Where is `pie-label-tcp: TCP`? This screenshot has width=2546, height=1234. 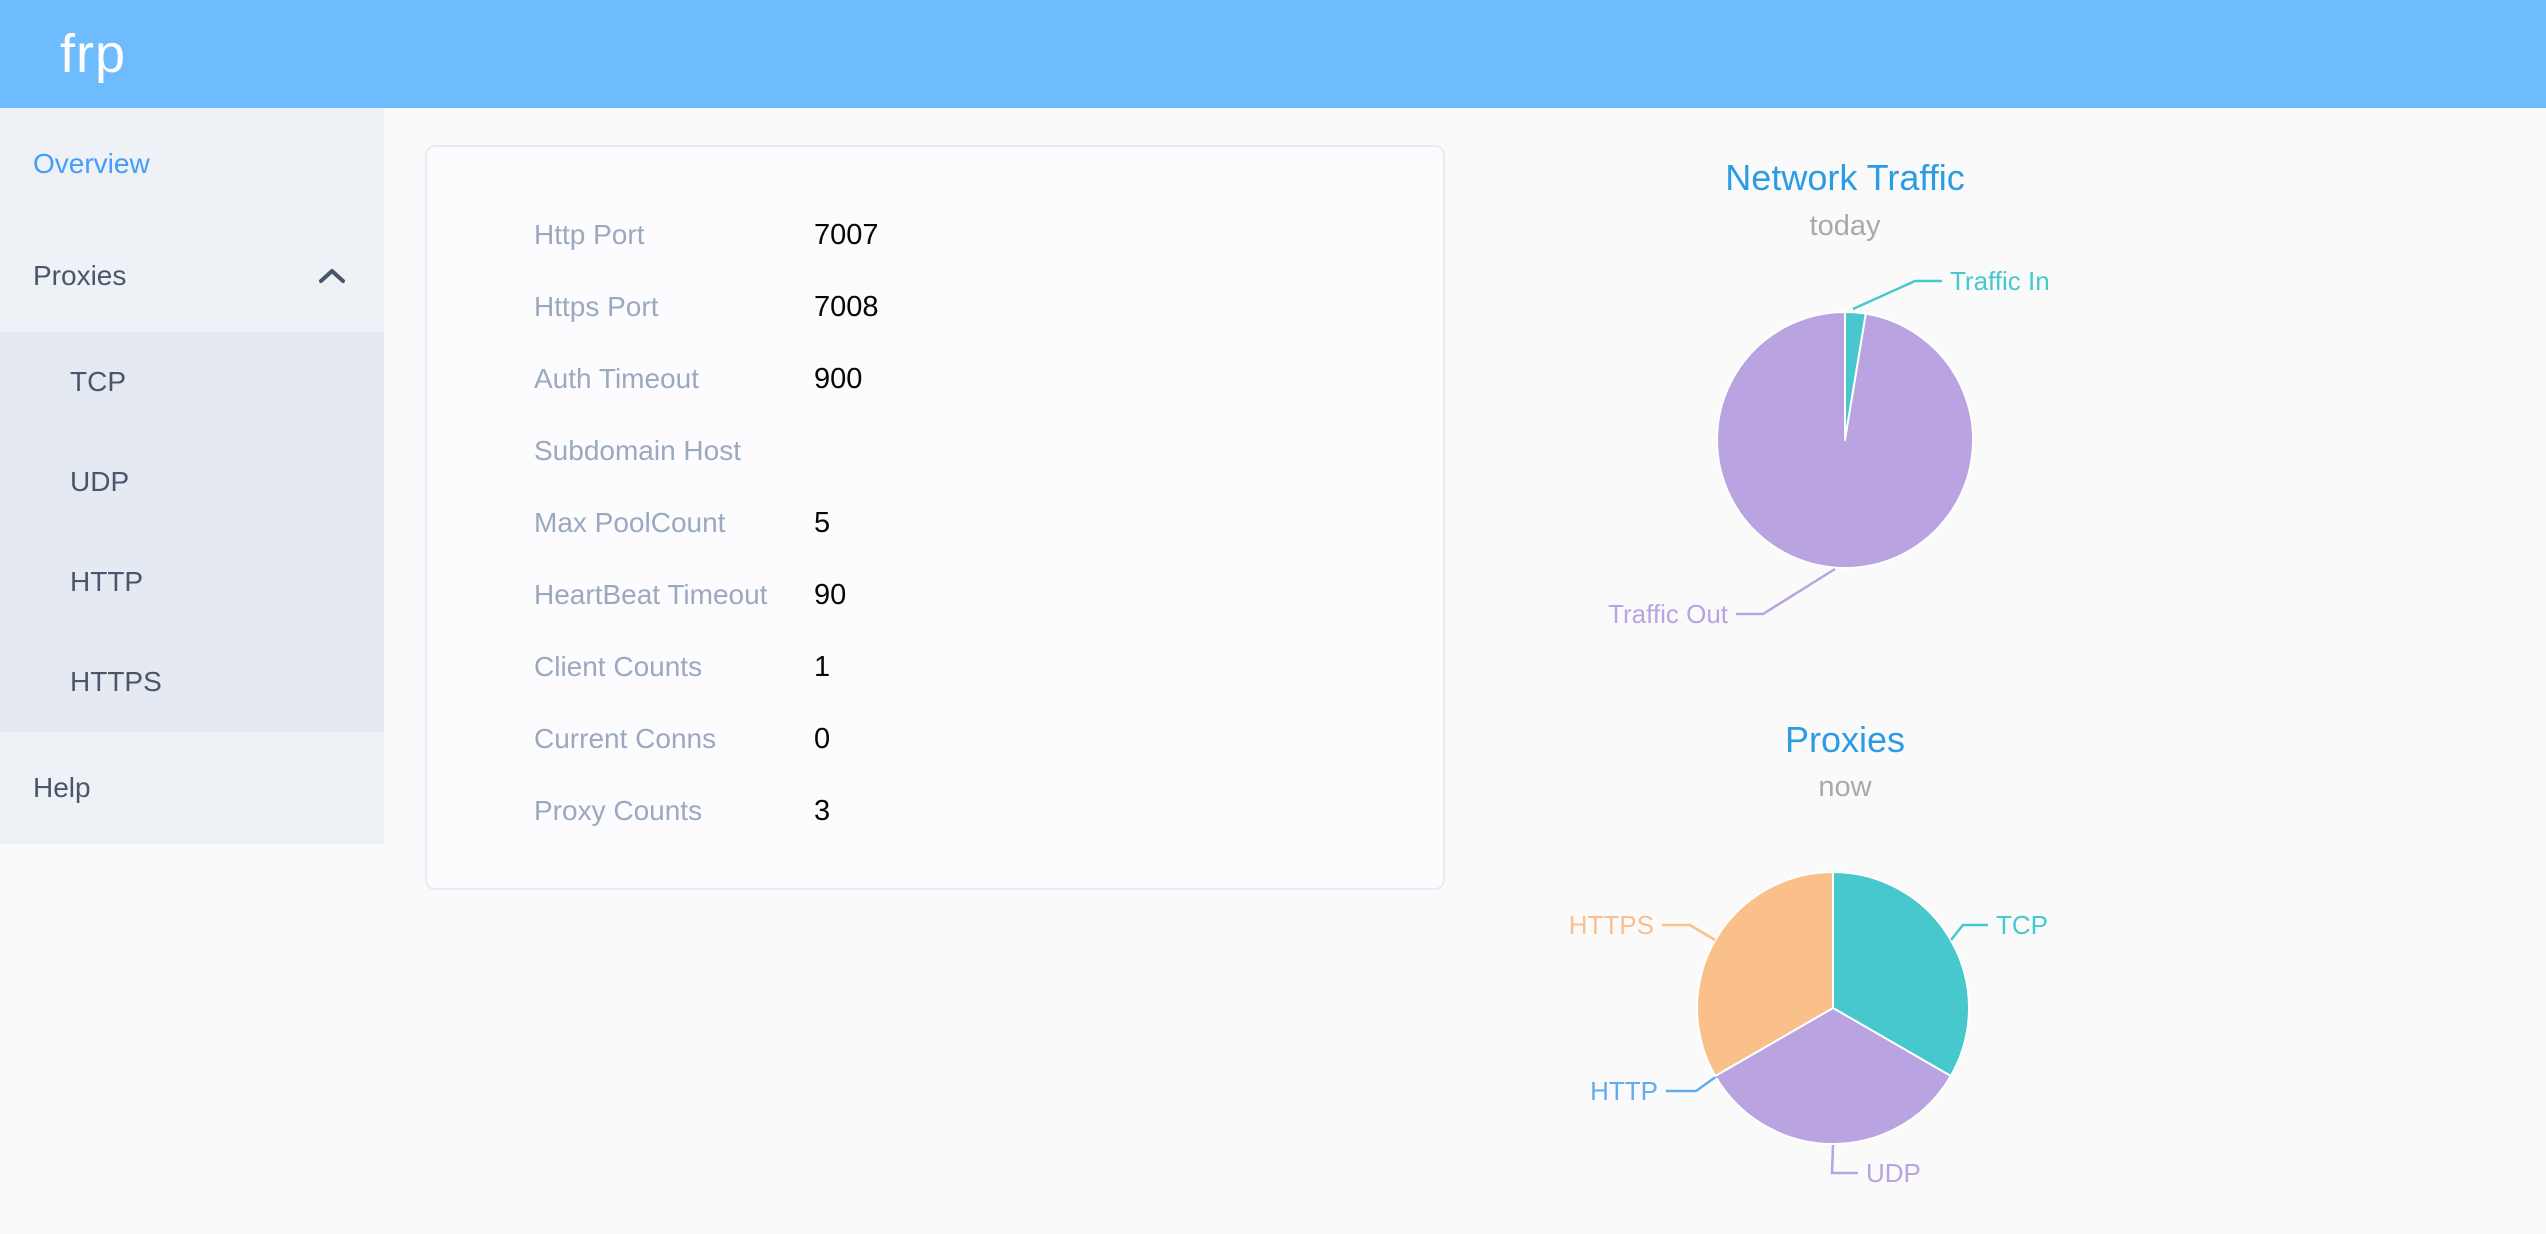 pie-label-tcp: TCP is located at coordinates (2022, 925).